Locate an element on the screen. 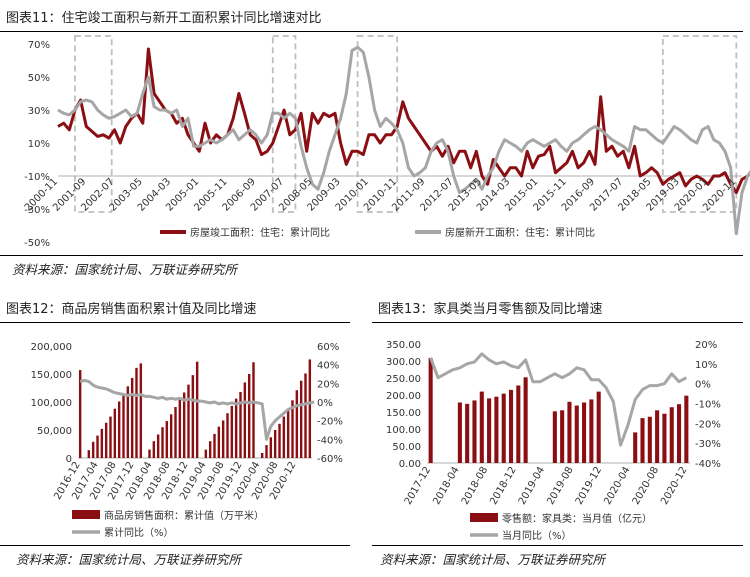 The image size is (750, 577). y-tick-label: -30% is located at coordinates (37, 210).